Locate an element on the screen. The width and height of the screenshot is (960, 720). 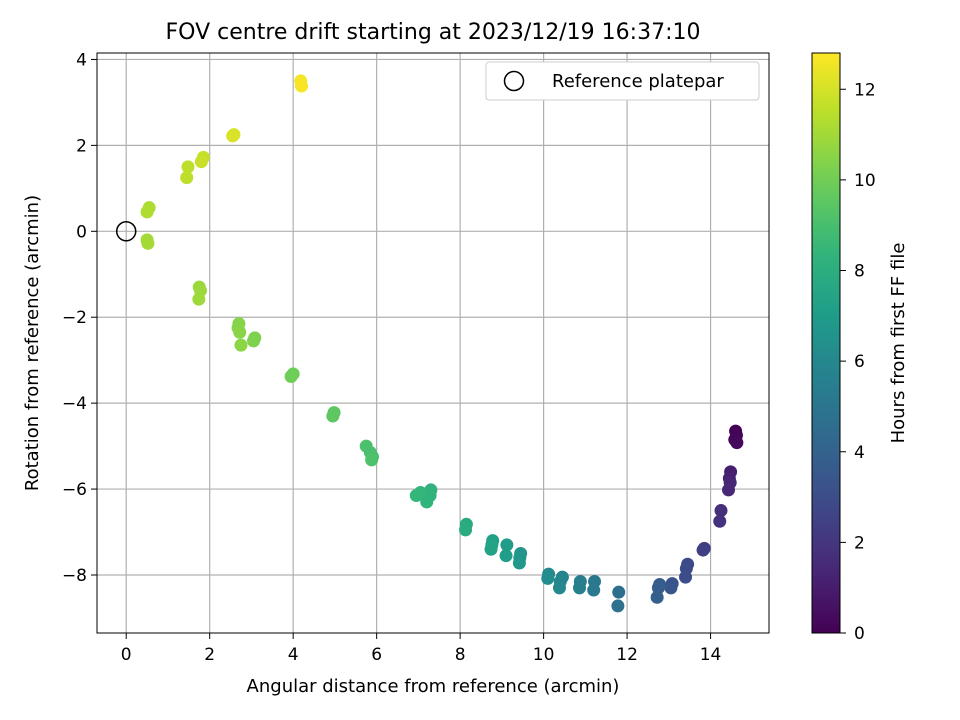
y-tick-label: −6 is located at coordinates (74, 490).